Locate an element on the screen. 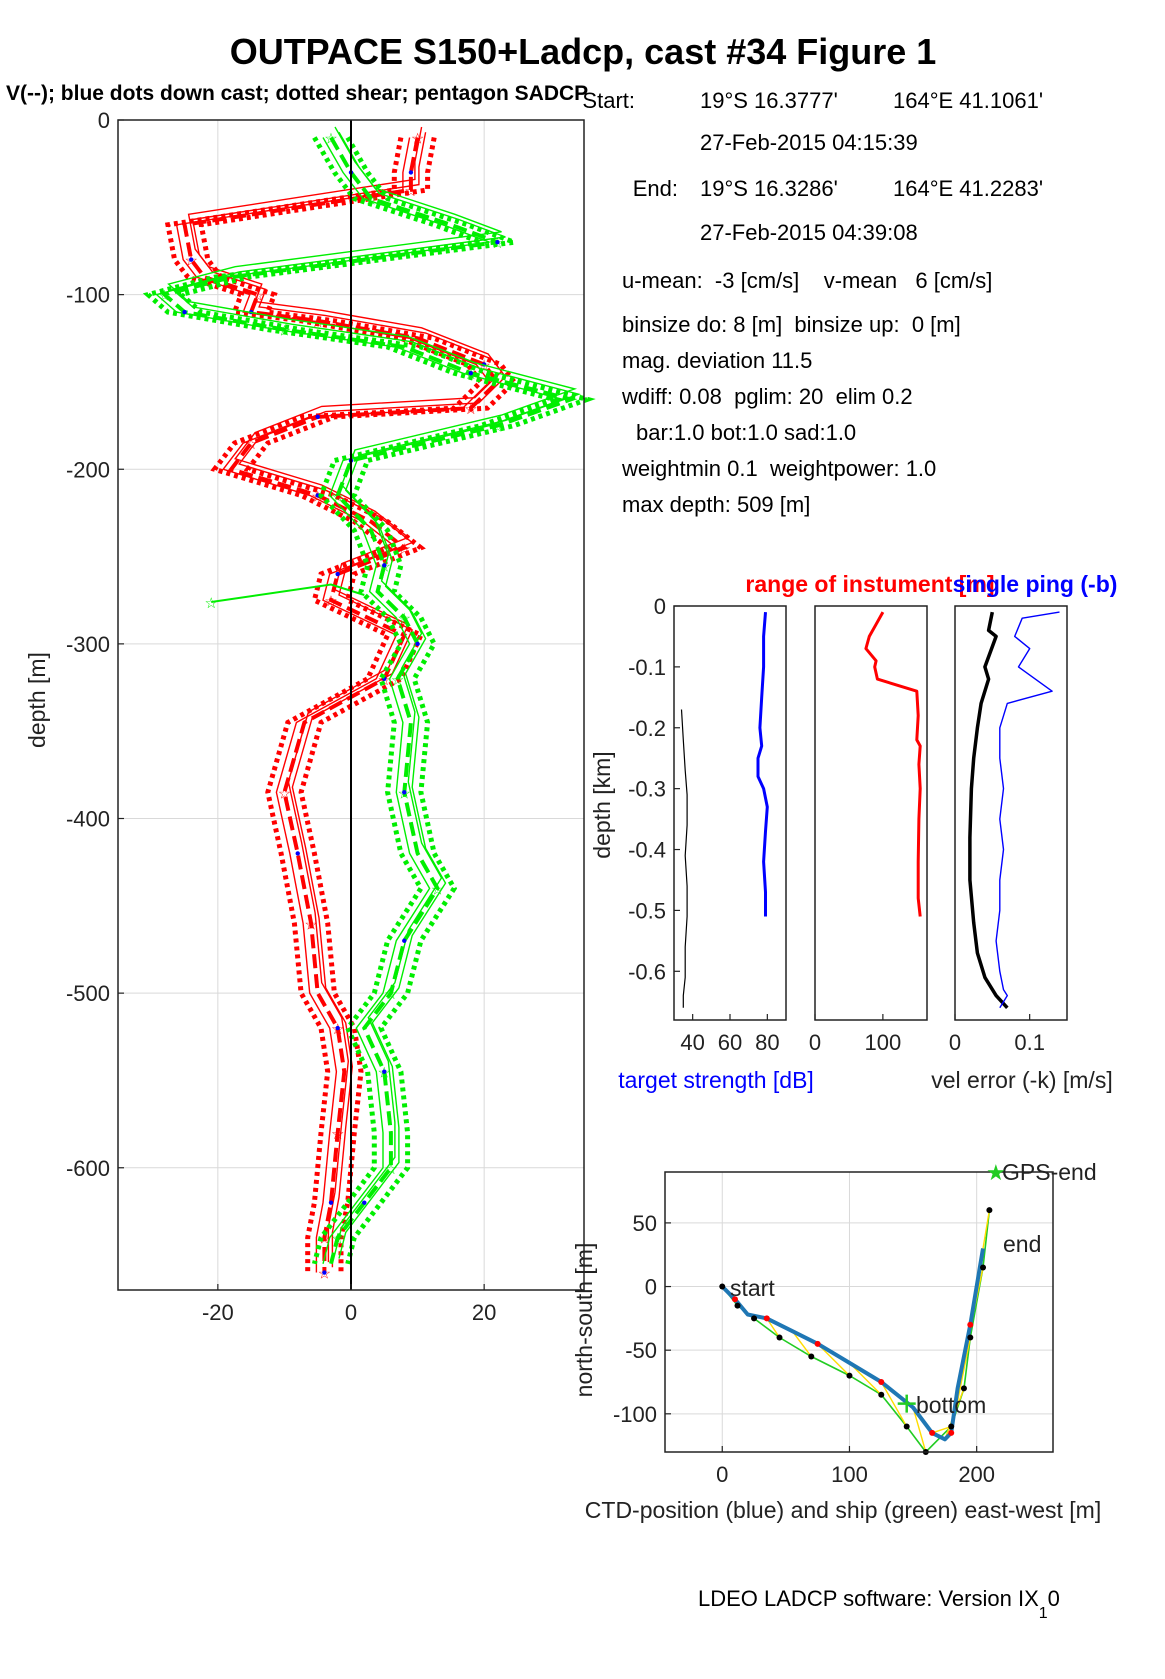  velocity-xtick-label: 20 is located at coordinates (484, 1312).